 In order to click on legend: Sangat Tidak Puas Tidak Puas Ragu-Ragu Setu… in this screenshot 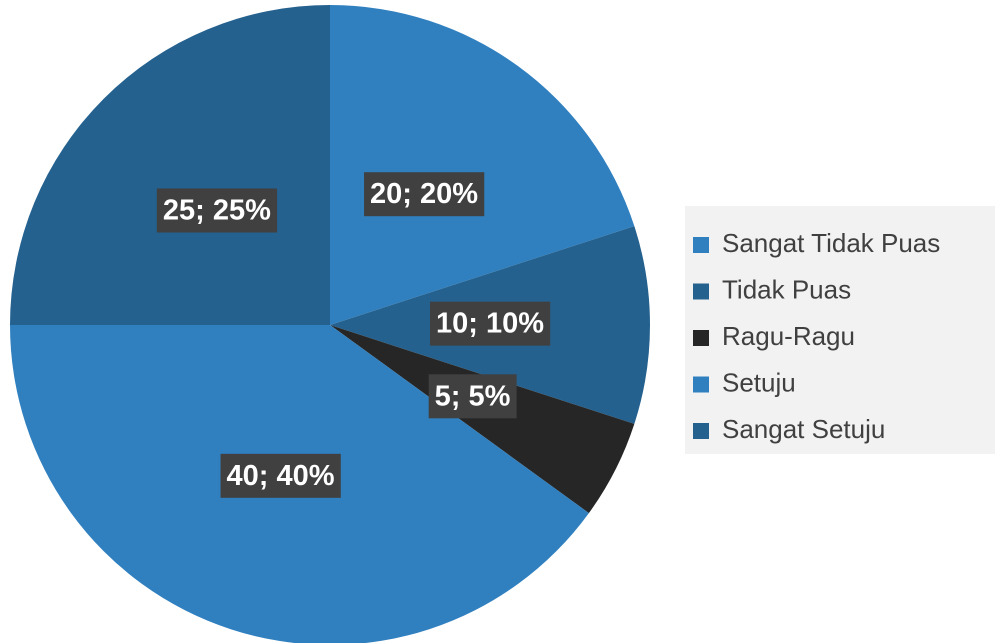, I will do `click(816, 336)`.